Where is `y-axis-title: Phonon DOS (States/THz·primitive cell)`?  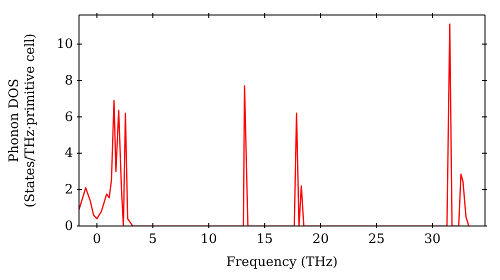 y-axis-title: Phonon DOS (States/THz·primitive cell) is located at coordinates (22, 120).